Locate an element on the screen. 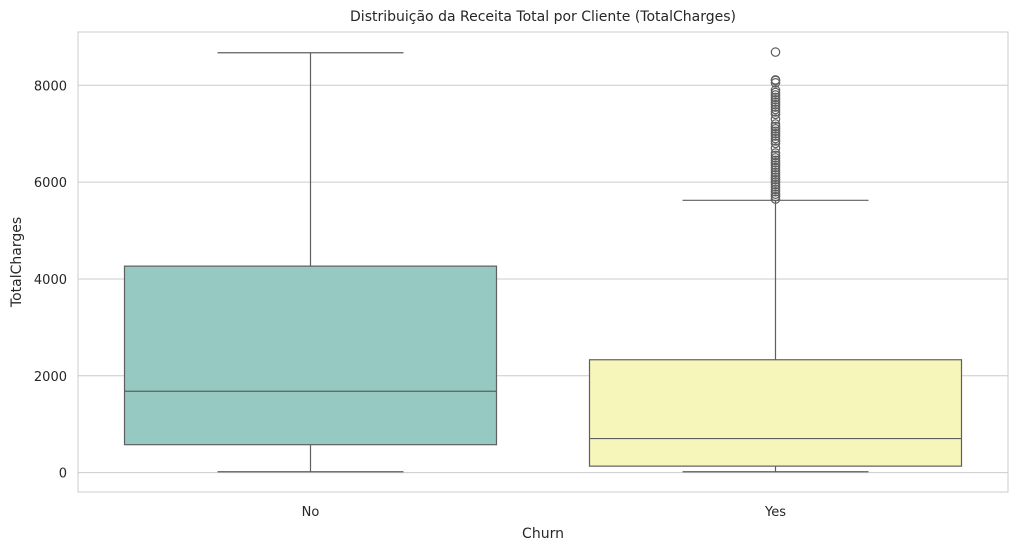 Image resolution: width=1017 pixels, height=550 pixels. y-tick-labels: 0 2000 4000 6000 8000 is located at coordinates (50, 280).